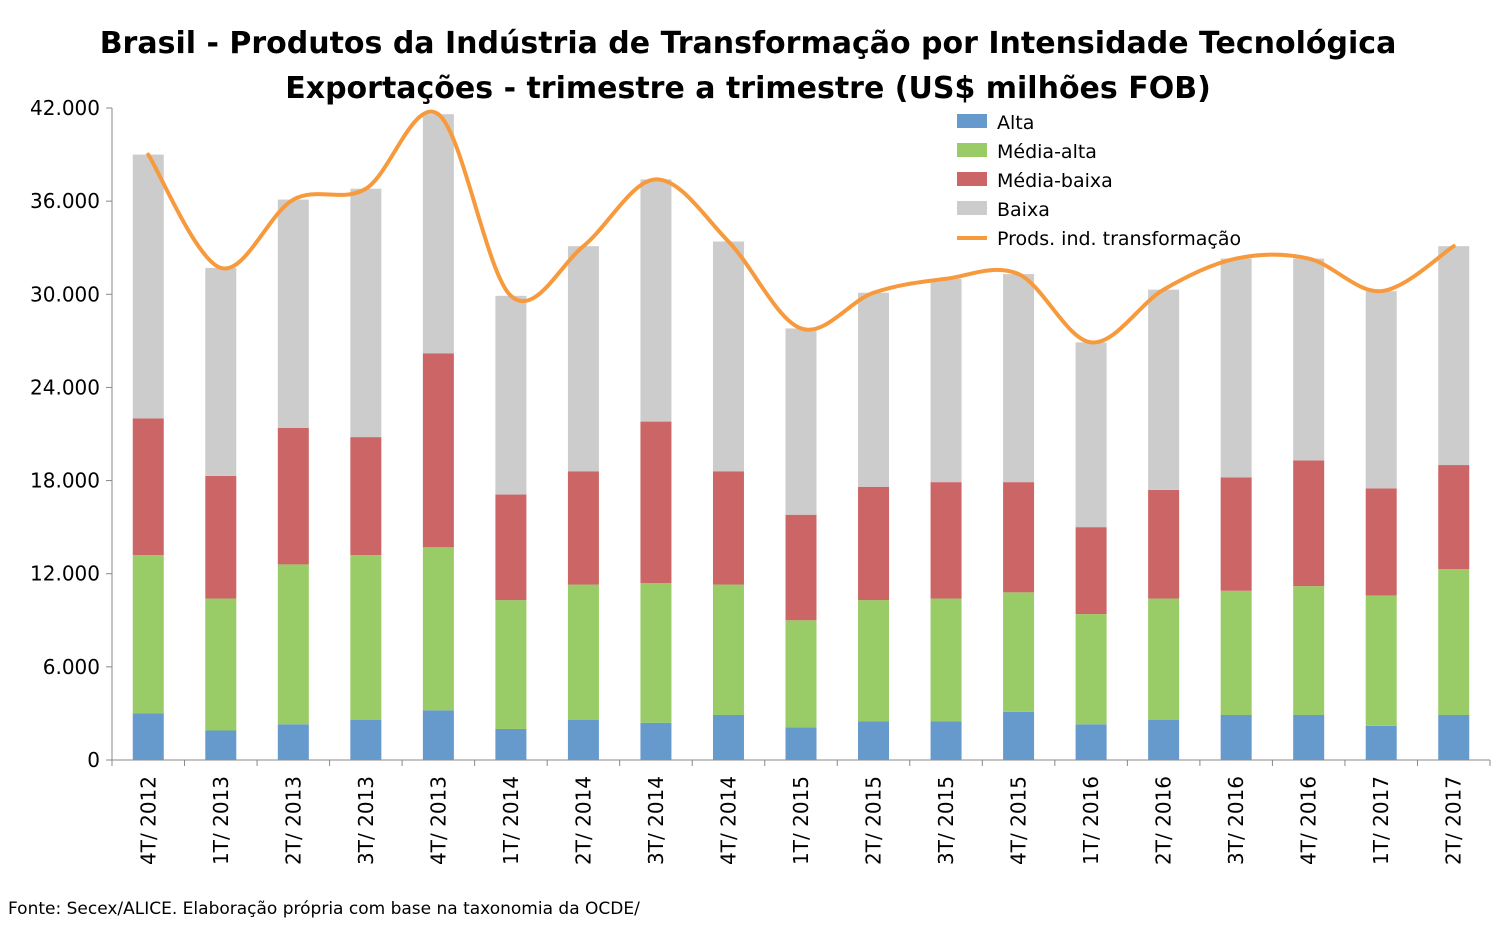  Describe the element at coordinates (1309, 820) in the screenshot. I see `x-tick-label: 4T/ 2016` at that location.